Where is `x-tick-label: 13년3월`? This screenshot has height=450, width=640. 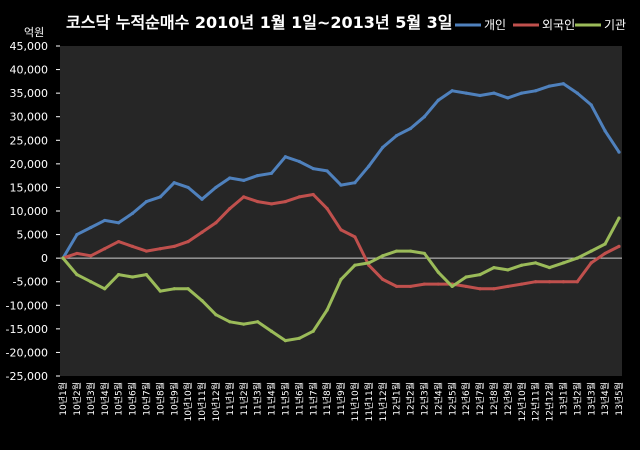
x-tick-label: 13년3월 is located at coordinates (591, 399).